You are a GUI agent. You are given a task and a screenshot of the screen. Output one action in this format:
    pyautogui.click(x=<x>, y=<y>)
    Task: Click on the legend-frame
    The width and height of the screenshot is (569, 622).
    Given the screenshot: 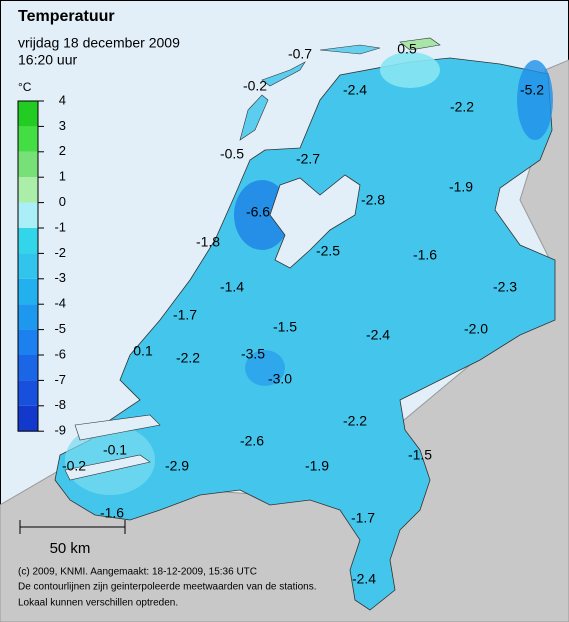 What is the action you would take?
    pyautogui.click(x=28, y=266)
    